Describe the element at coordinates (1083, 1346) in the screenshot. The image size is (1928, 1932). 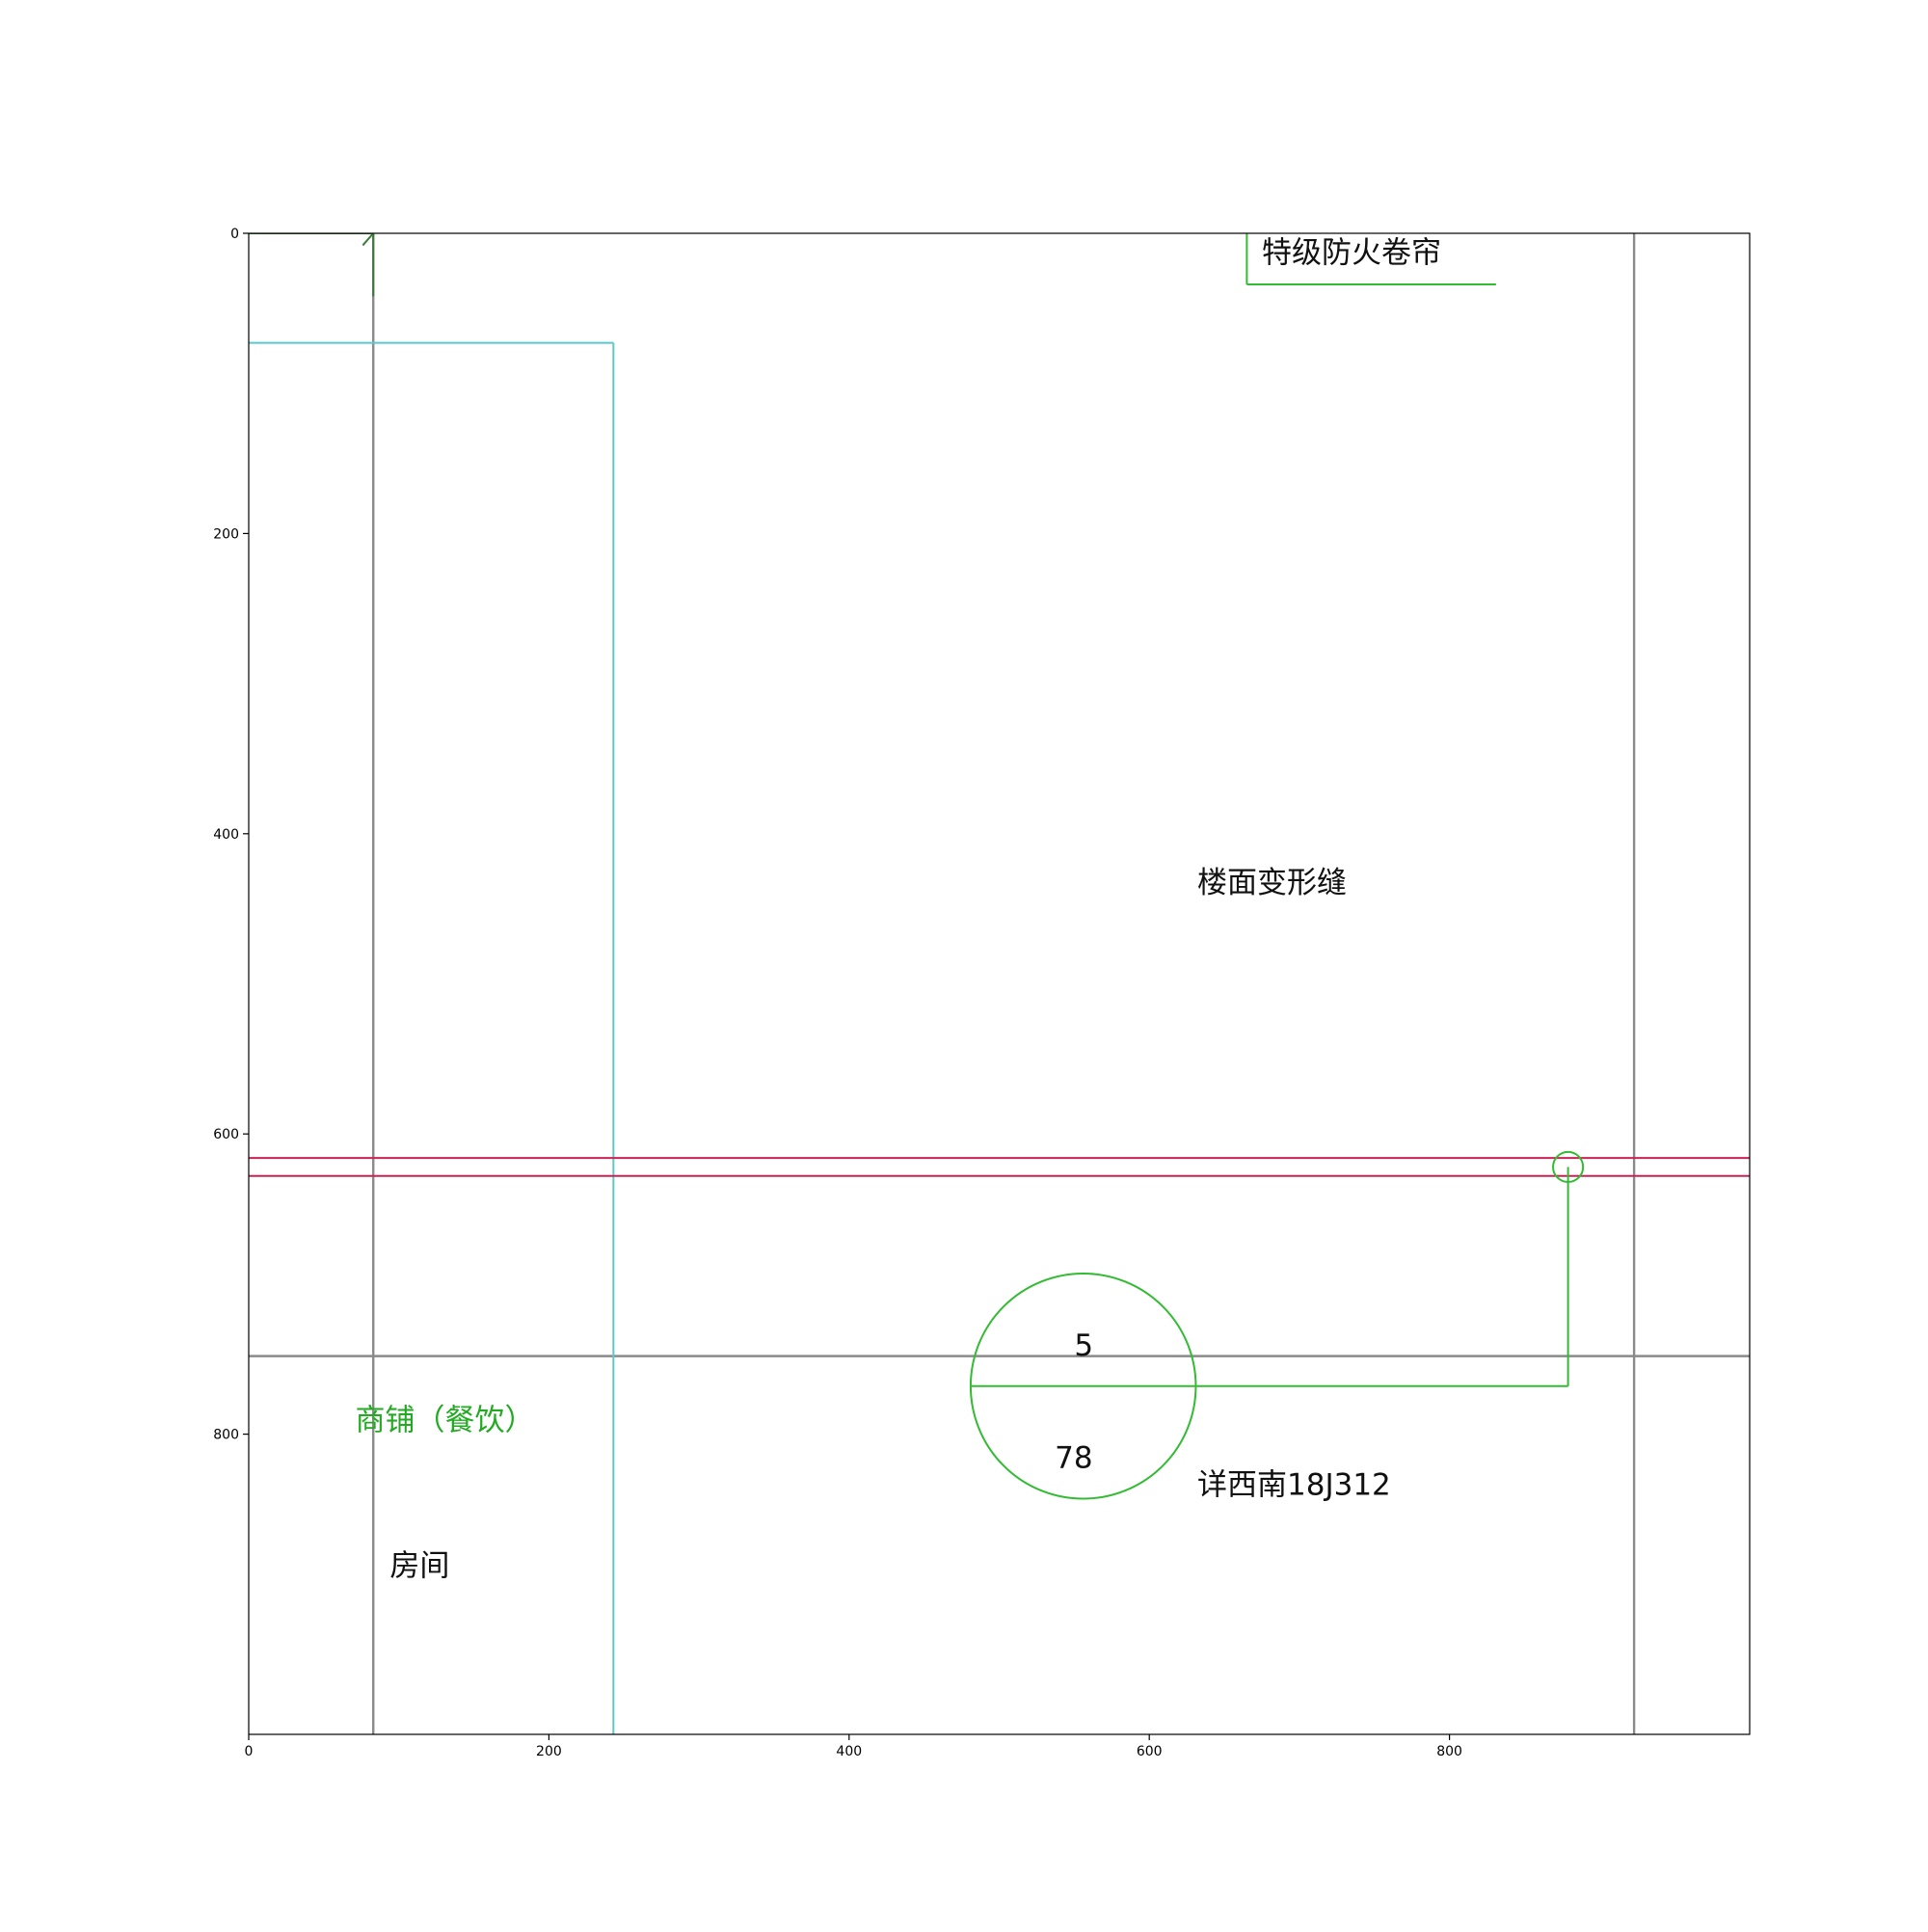
I see `detail-top-number: 5` at that location.